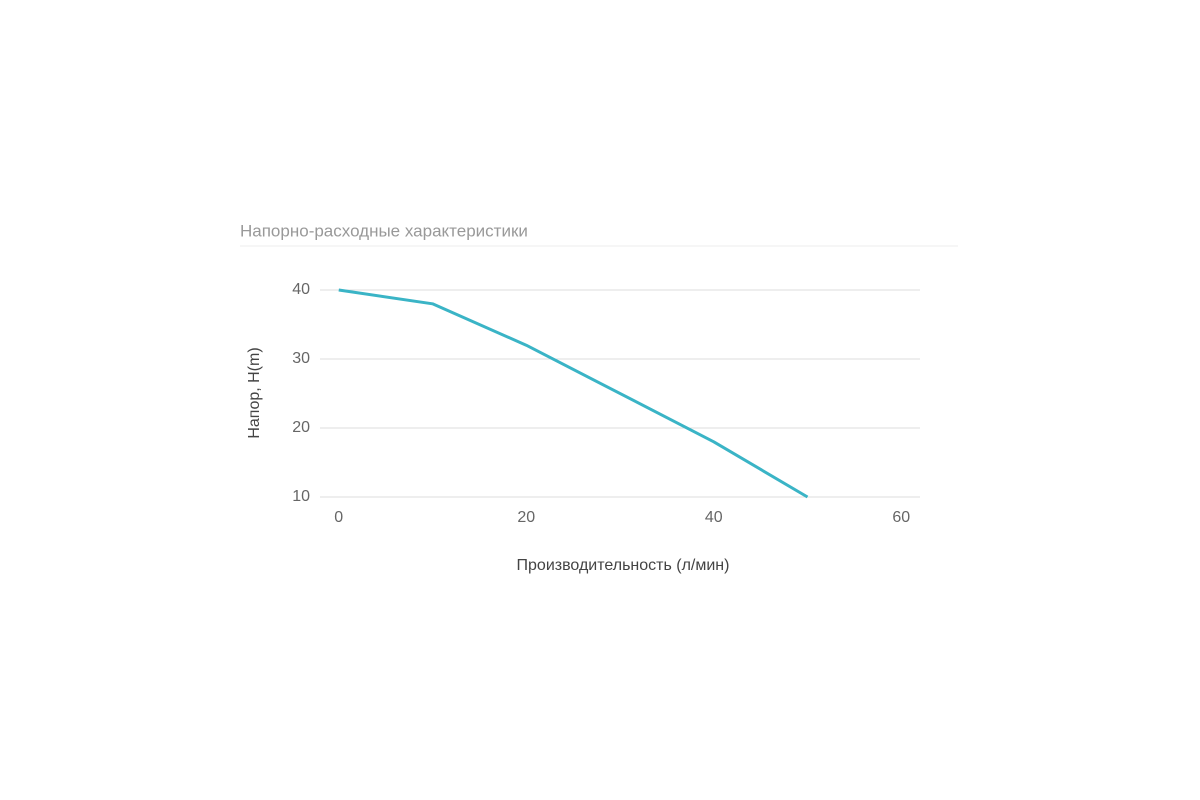 The image size is (1200, 800). What do you see at coordinates (301, 427) in the screenshot?
I see `y-tick-label: 20` at bounding box center [301, 427].